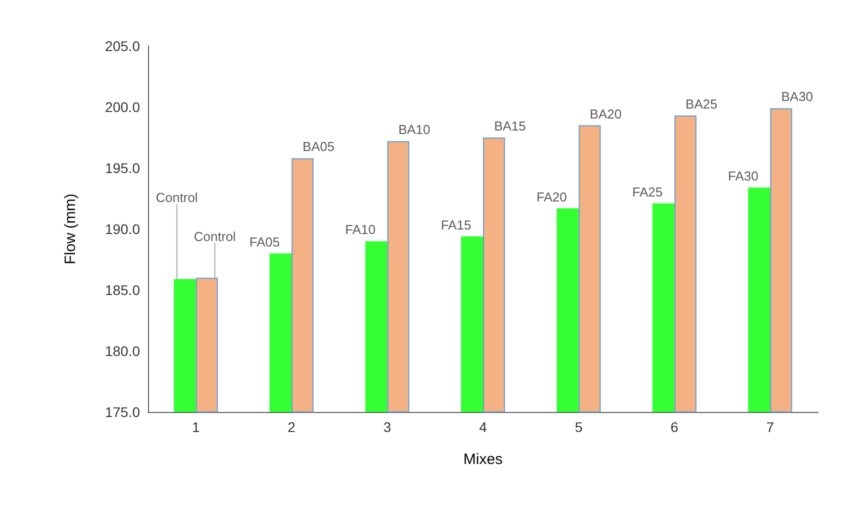 This screenshot has width=846, height=519. I want to click on data-label: BA05, so click(318, 146).